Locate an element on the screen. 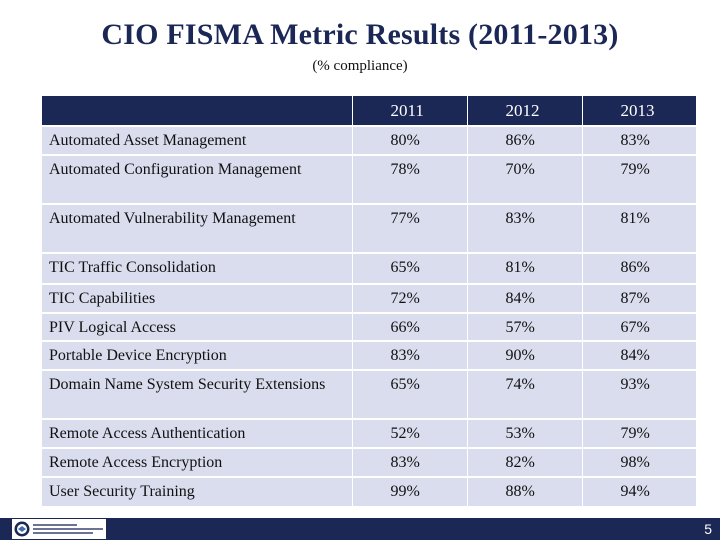 The height and width of the screenshot is (540, 720). page-number: 5 is located at coordinates (708, 529).